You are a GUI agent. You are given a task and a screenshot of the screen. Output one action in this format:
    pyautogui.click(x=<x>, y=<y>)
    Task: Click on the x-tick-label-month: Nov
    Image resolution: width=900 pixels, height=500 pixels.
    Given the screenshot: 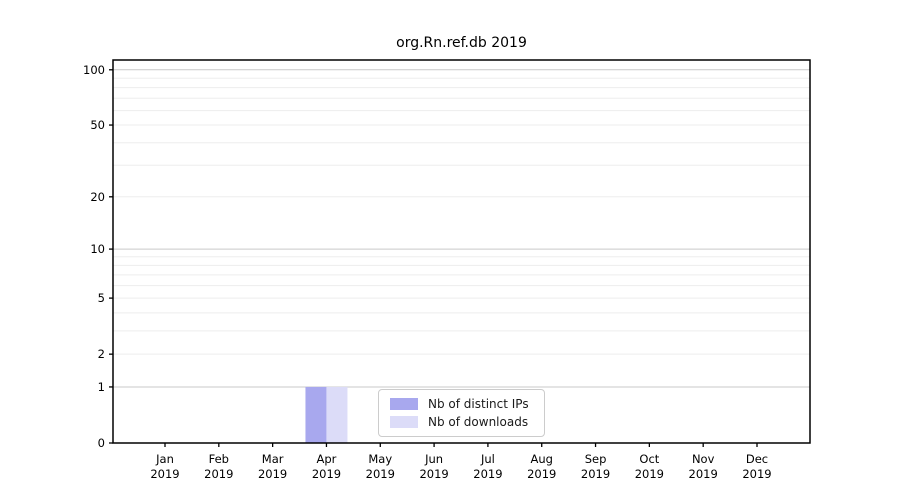 What is the action you would take?
    pyautogui.click(x=703, y=459)
    